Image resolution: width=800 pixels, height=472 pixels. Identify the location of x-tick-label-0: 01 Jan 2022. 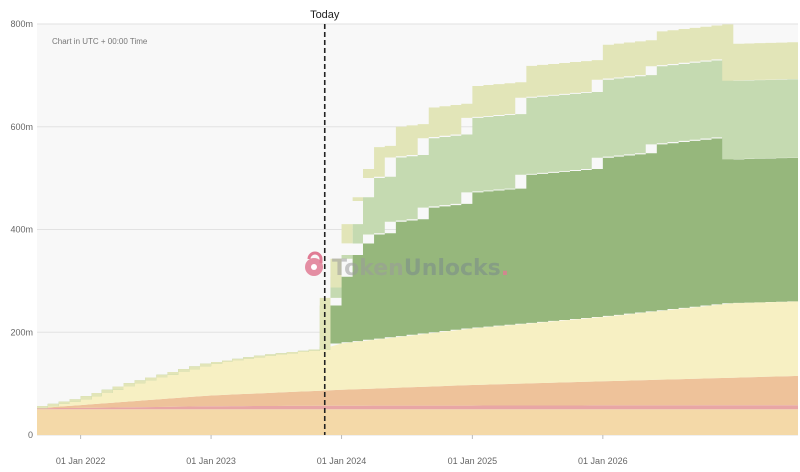
(81, 461).